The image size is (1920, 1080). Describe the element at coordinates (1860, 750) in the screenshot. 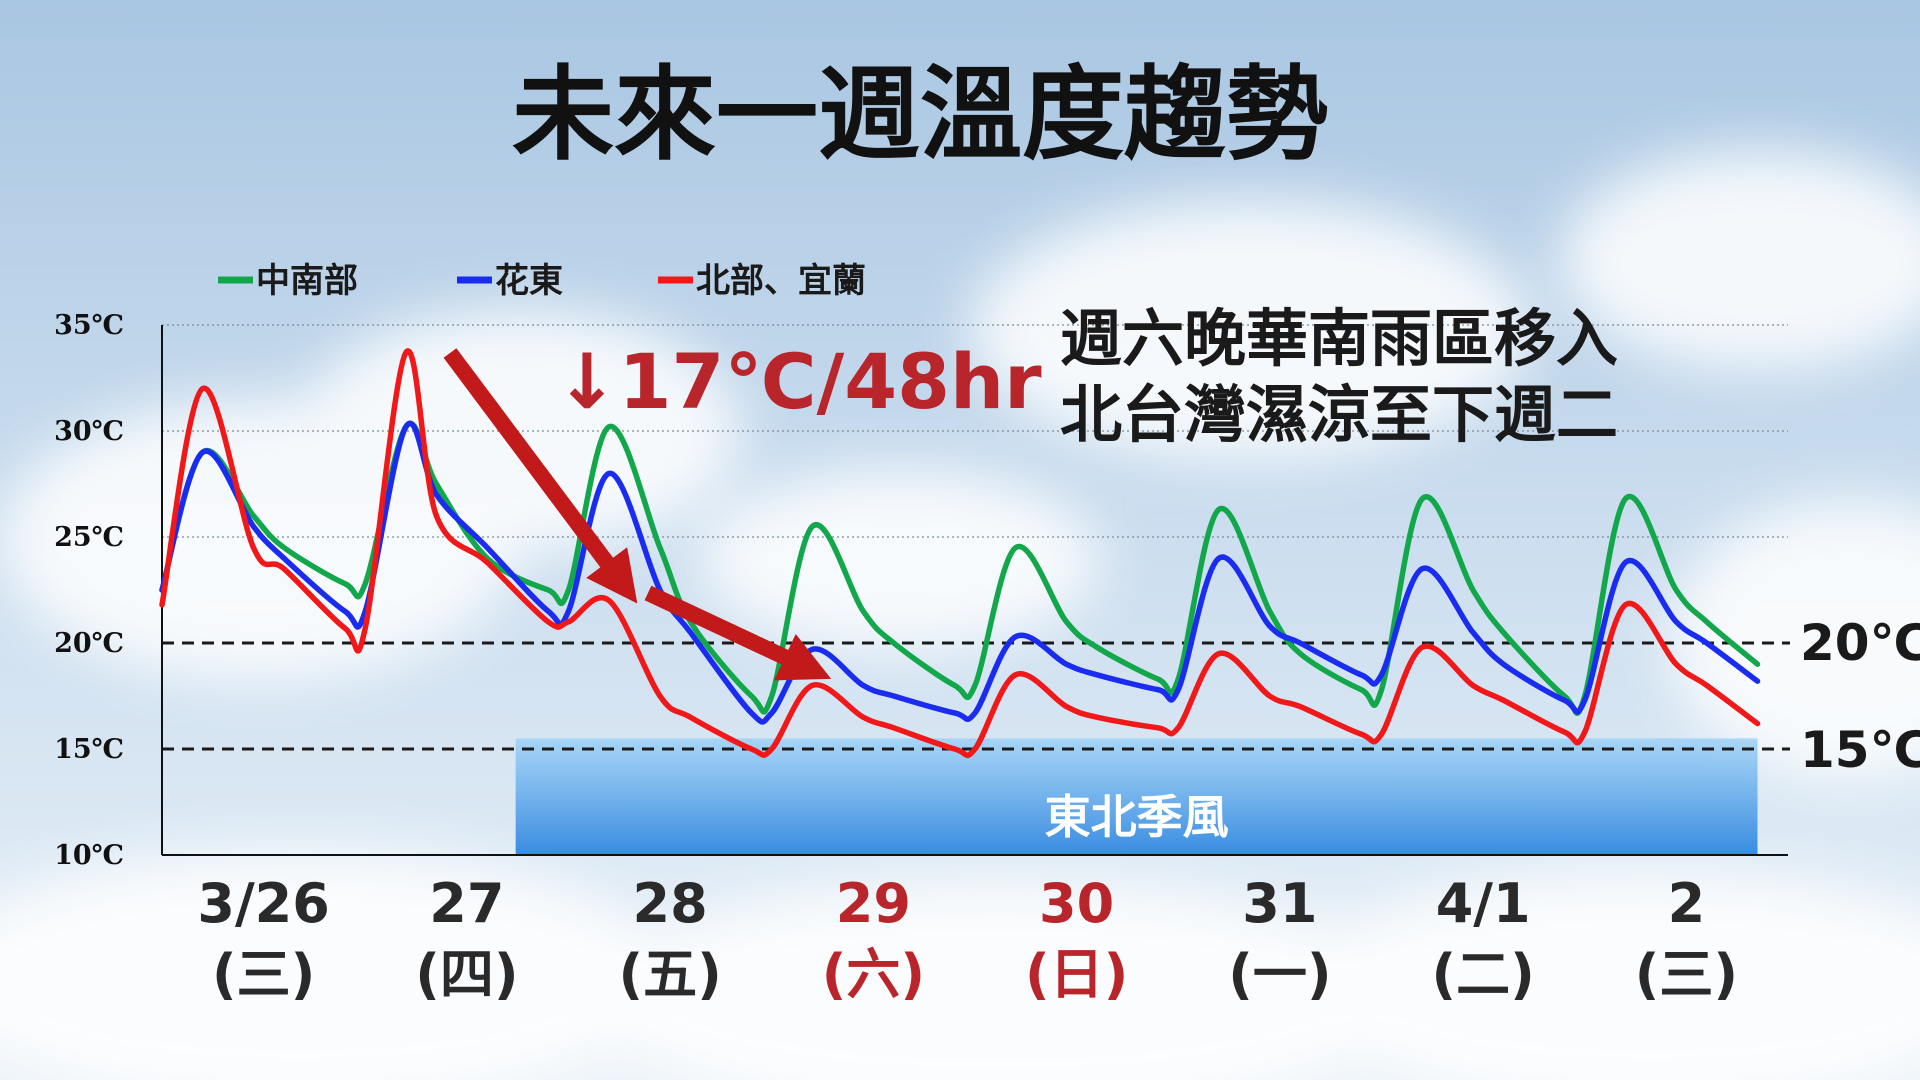

I see `ref-label-15: 15℃` at that location.